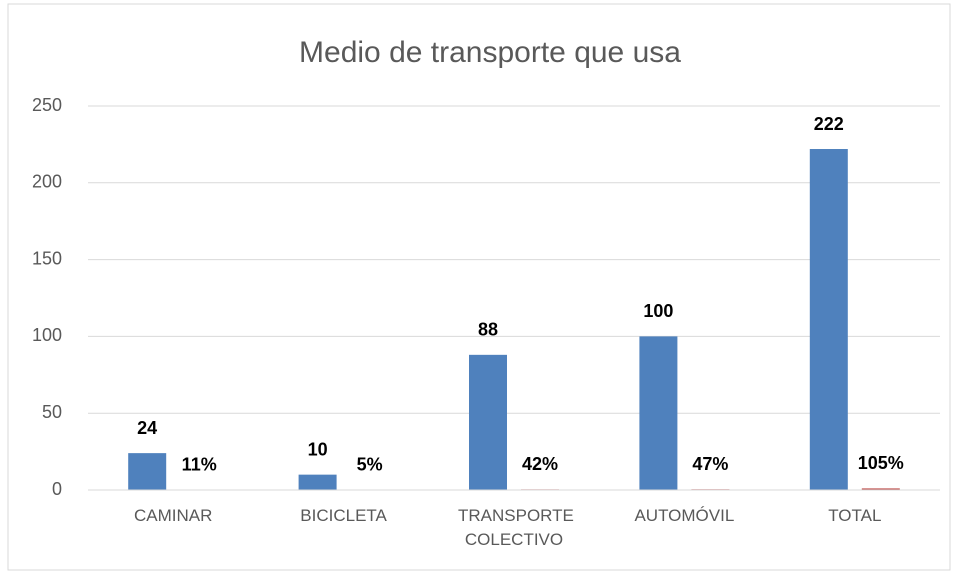 Image resolution: width=958 pixels, height=575 pixels. What do you see at coordinates (47, 258) in the screenshot?
I see `y-tick-label: 150` at bounding box center [47, 258].